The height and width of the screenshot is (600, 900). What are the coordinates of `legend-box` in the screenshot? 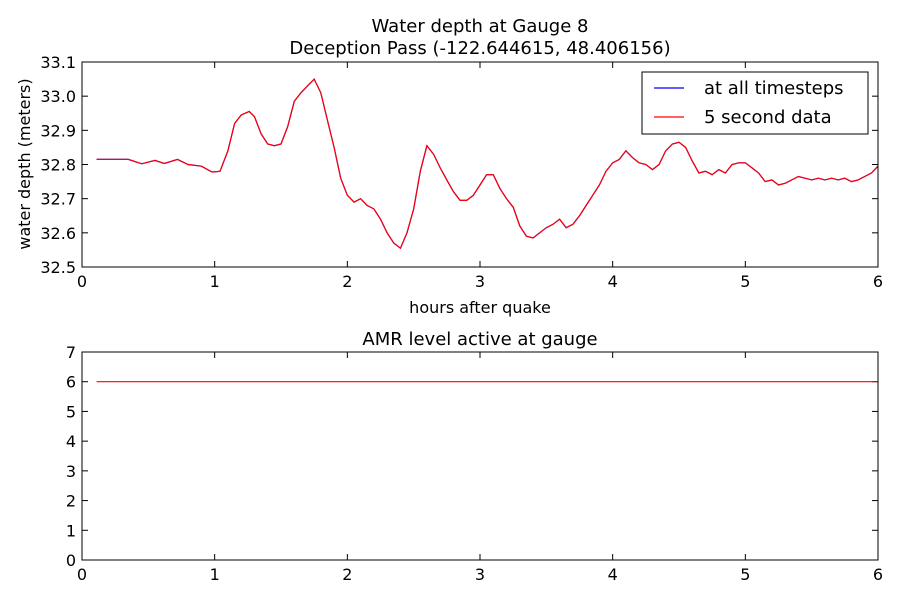 It's located at (755, 103).